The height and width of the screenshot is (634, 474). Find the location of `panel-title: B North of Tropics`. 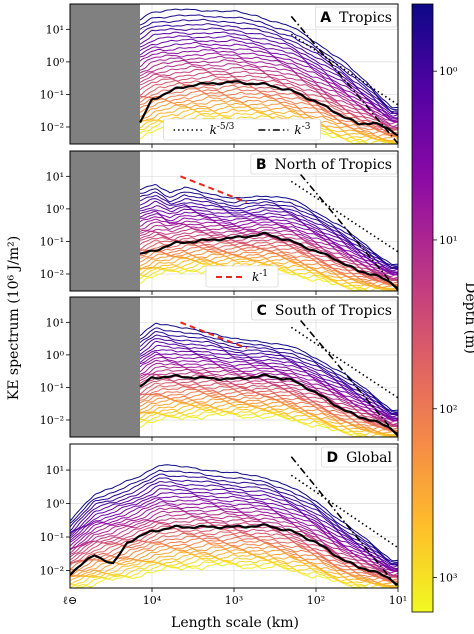

panel-title: B North of Tropics is located at coordinates (324, 164).